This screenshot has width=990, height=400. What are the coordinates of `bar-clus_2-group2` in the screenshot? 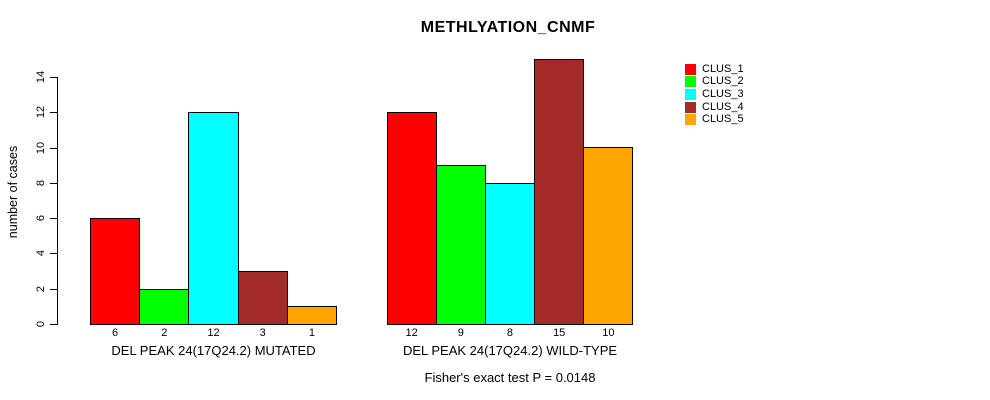 It's located at (460, 245).